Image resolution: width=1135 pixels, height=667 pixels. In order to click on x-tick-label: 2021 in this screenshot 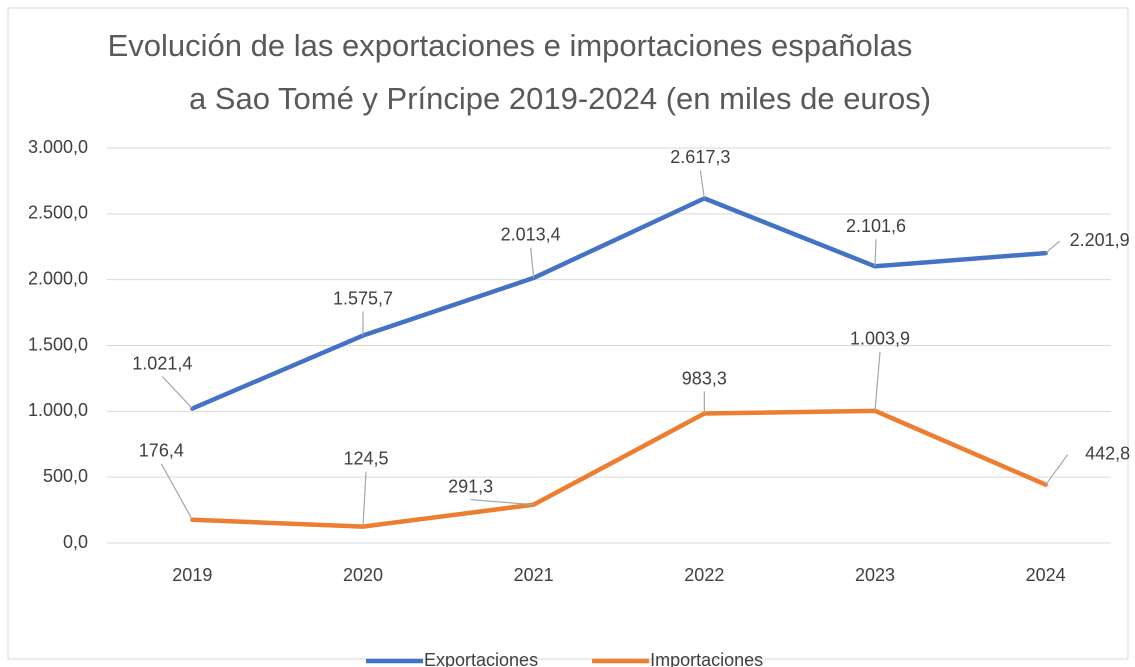, I will do `click(534, 575)`.